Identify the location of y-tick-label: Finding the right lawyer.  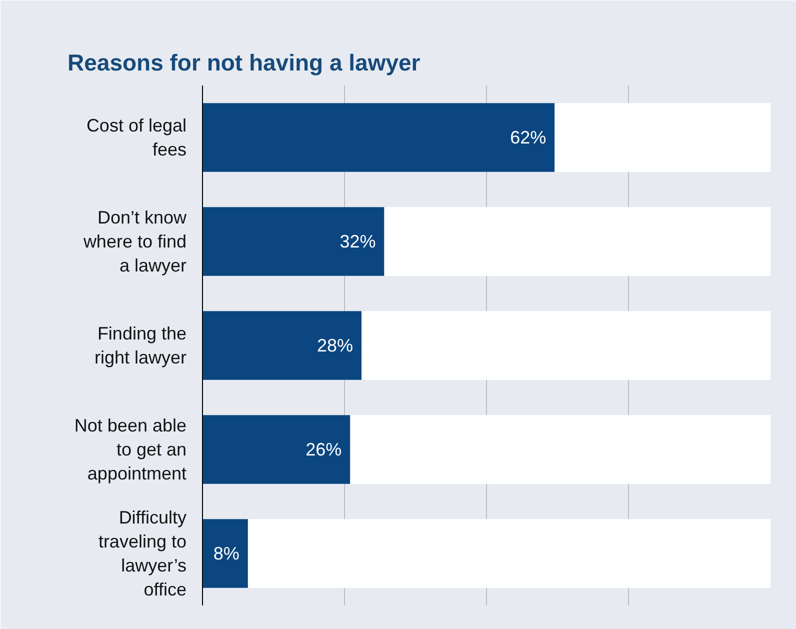
(140, 346).